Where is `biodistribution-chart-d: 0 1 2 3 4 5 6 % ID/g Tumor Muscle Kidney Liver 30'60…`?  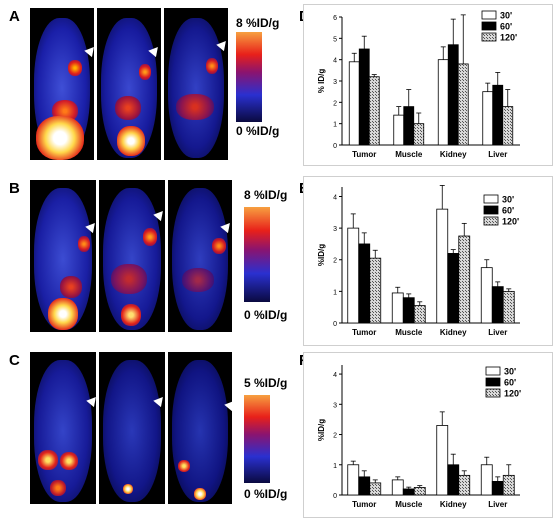
biodistribution-chart-d: 0 1 2 3 4 5 6 % ID/g Tumor Muscle Kidney Liver 30'60… is located at coordinates (418, 85).